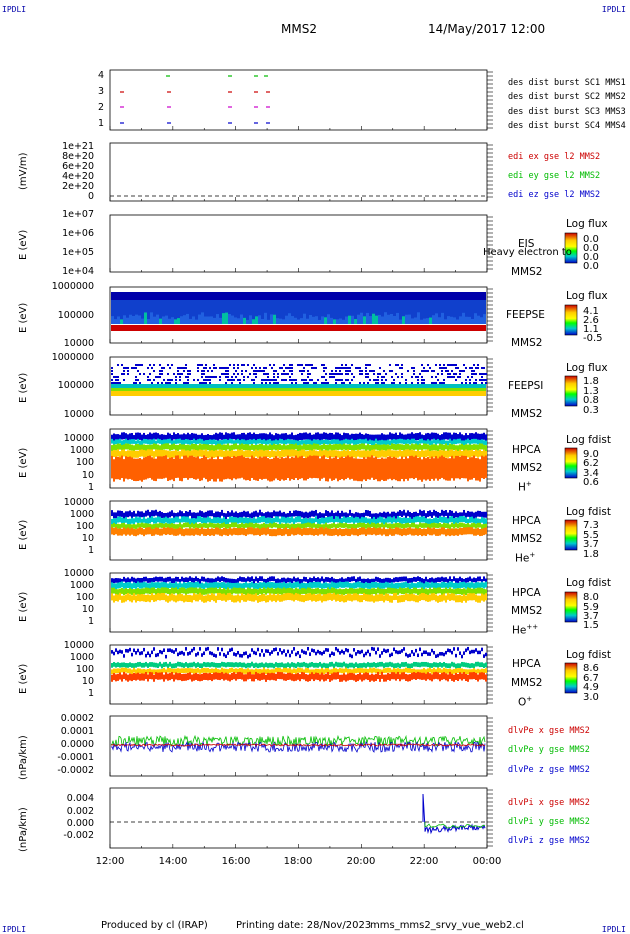  I want to click on instrument-feepse: FEEPSE, so click(525, 315).